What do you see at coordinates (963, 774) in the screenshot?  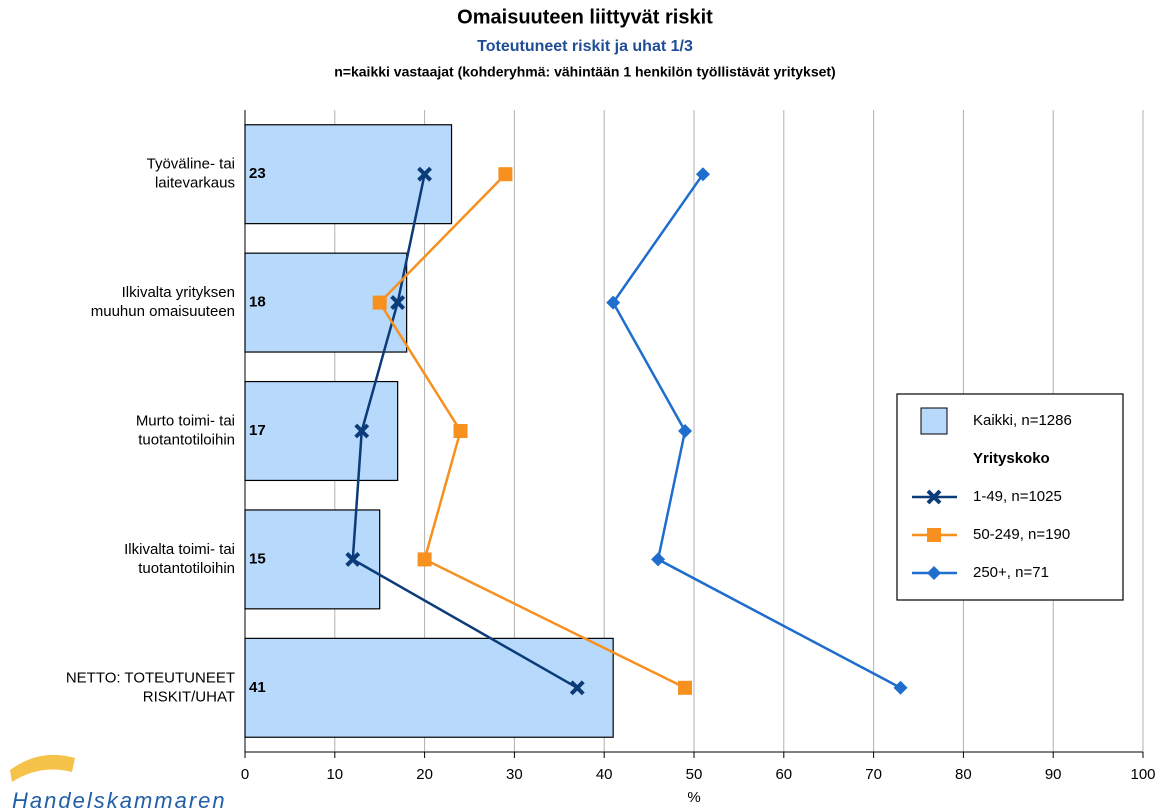 I see `x-tick-label: 80` at bounding box center [963, 774].